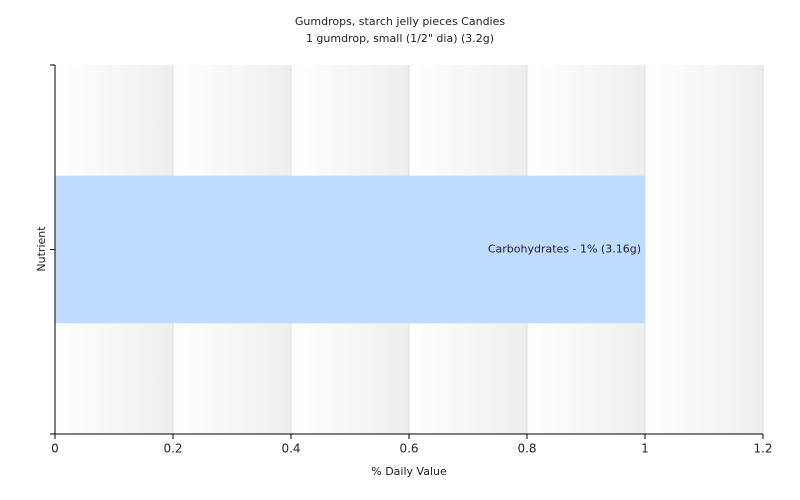  Describe the element at coordinates (290, 449) in the screenshot. I see `x-tick-label: 0.4` at that location.